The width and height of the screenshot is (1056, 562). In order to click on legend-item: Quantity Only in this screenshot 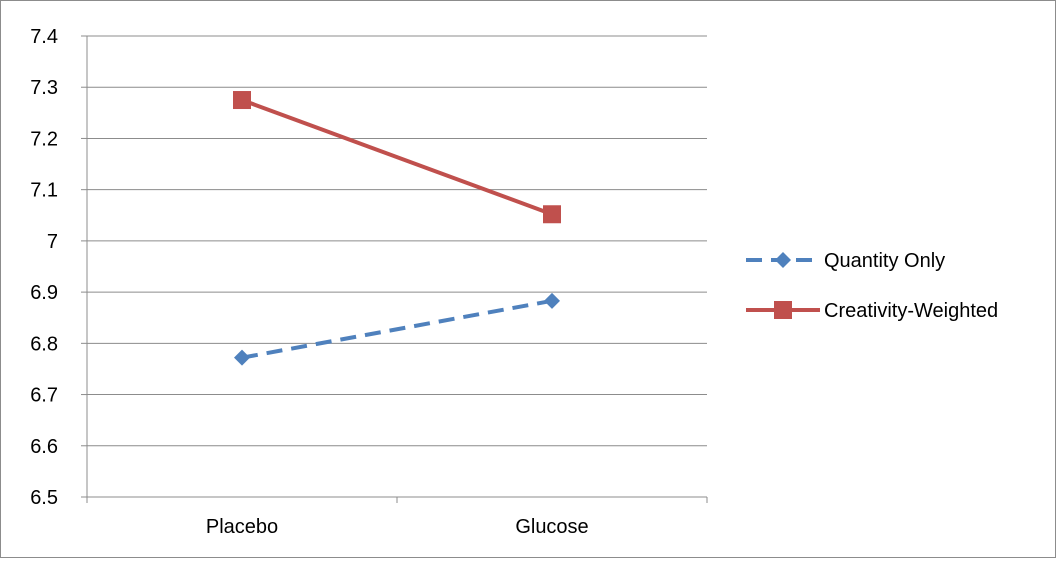, I will do `click(845, 261)`.